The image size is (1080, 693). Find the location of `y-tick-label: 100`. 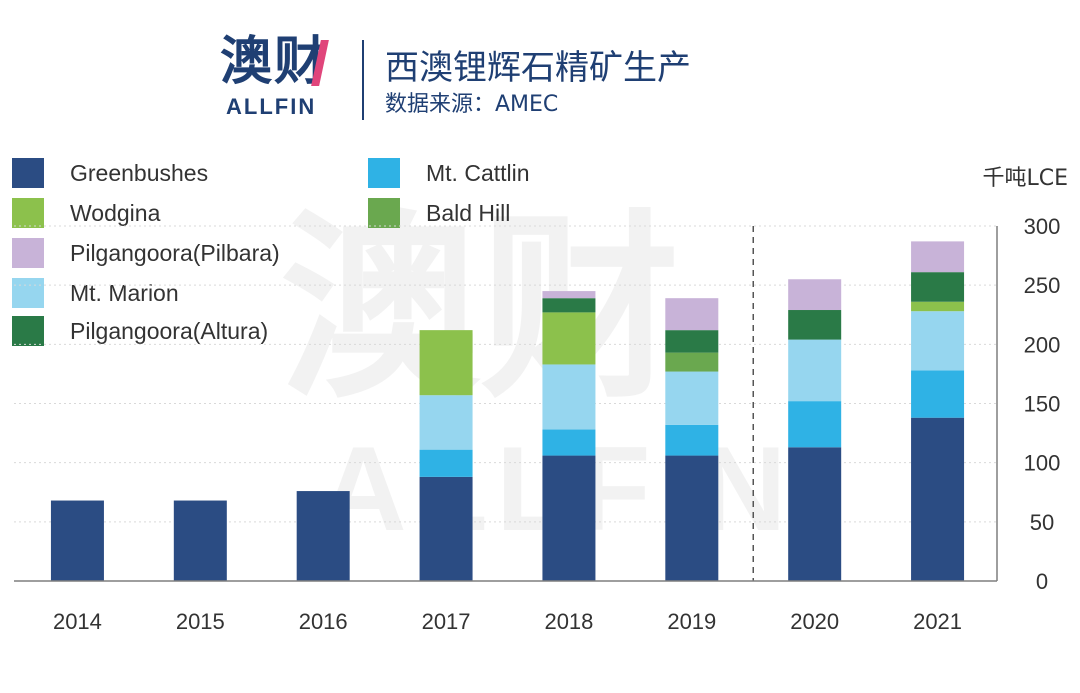

y-tick-label: 100 is located at coordinates (1042, 463).